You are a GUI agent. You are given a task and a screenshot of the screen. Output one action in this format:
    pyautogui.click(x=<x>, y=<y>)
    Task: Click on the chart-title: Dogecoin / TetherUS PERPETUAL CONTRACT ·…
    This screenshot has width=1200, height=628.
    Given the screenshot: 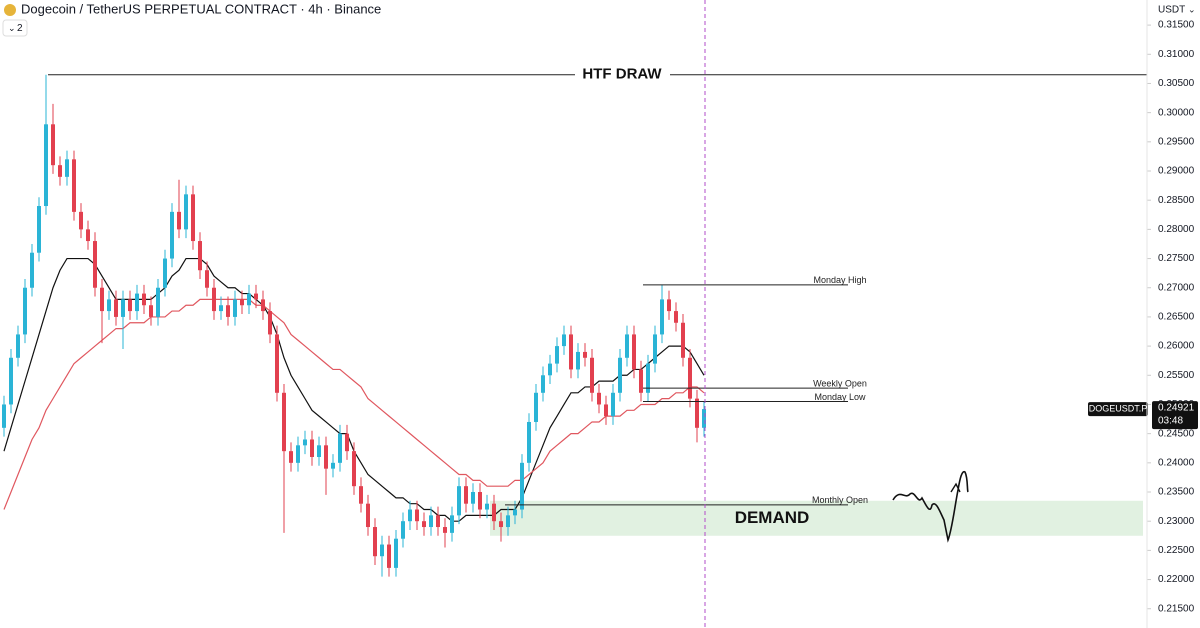 What is the action you would take?
    pyautogui.click(x=201, y=8)
    